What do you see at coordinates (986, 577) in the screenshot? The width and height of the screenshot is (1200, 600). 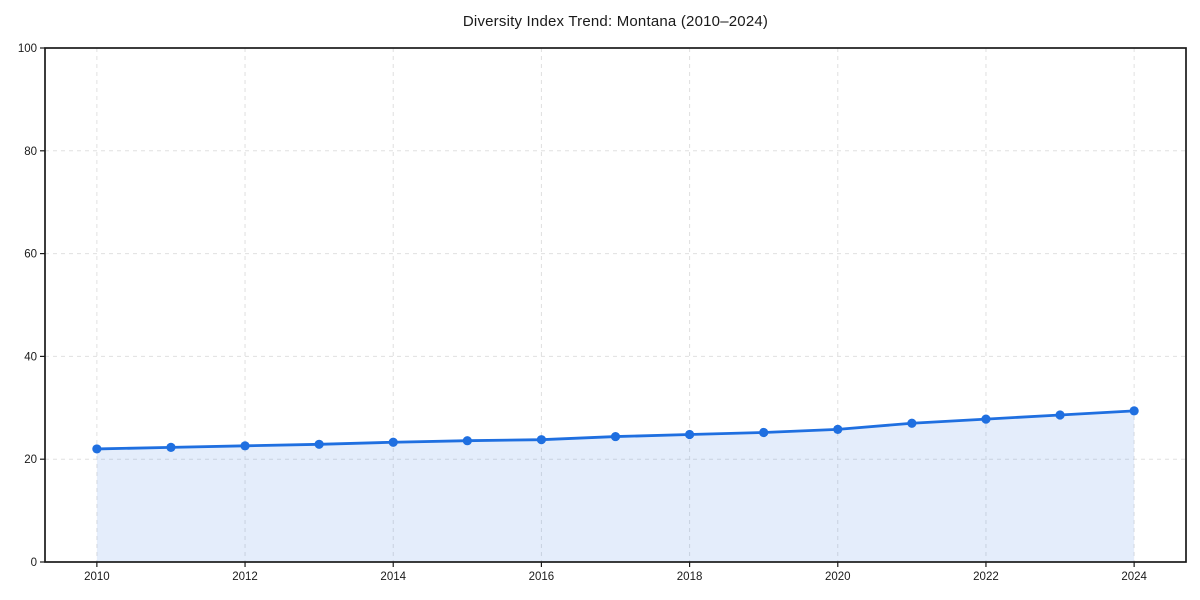 I see `x-tick-label: 2022` at bounding box center [986, 577].